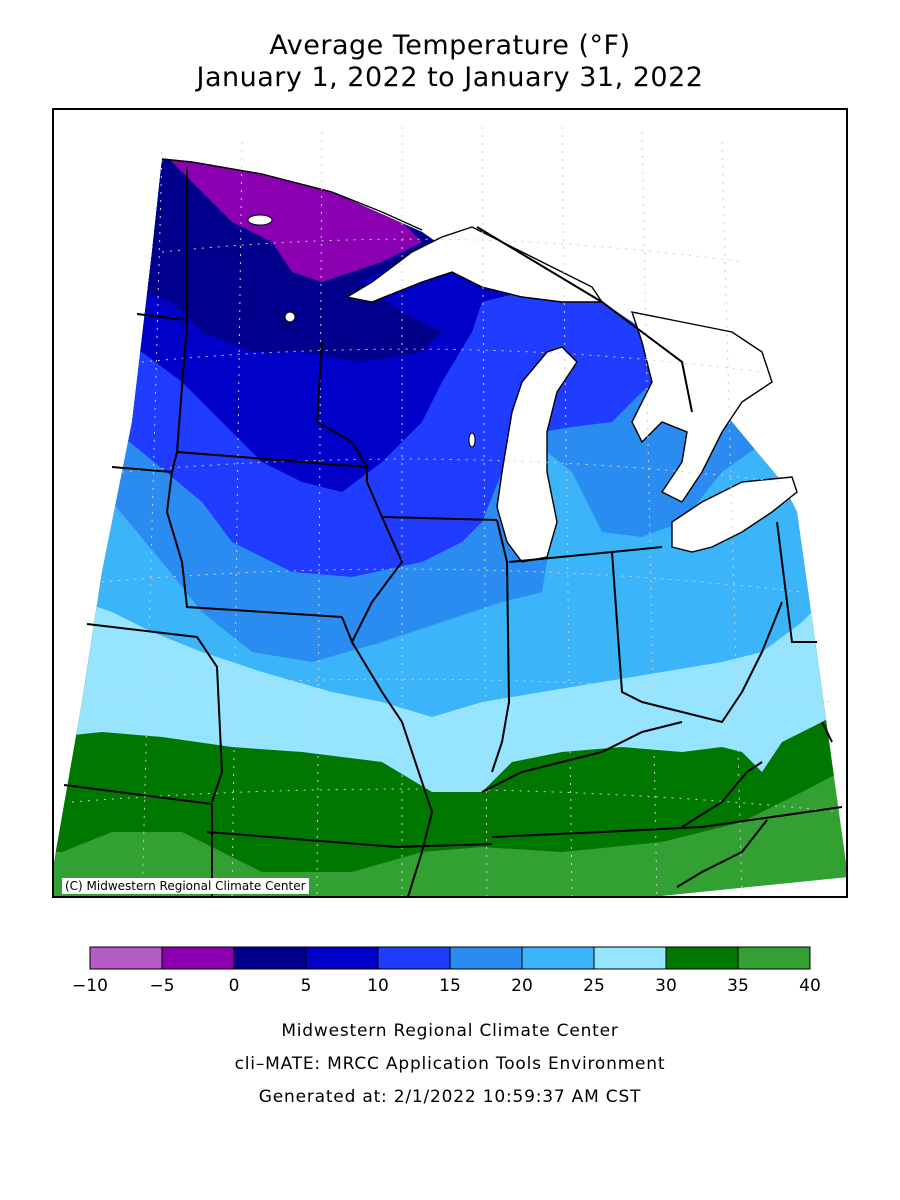 The height and width of the screenshot is (1200, 900). What do you see at coordinates (162, 317) in the screenshot?
I see `border-nd-sd` at bounding box center [162, 317].